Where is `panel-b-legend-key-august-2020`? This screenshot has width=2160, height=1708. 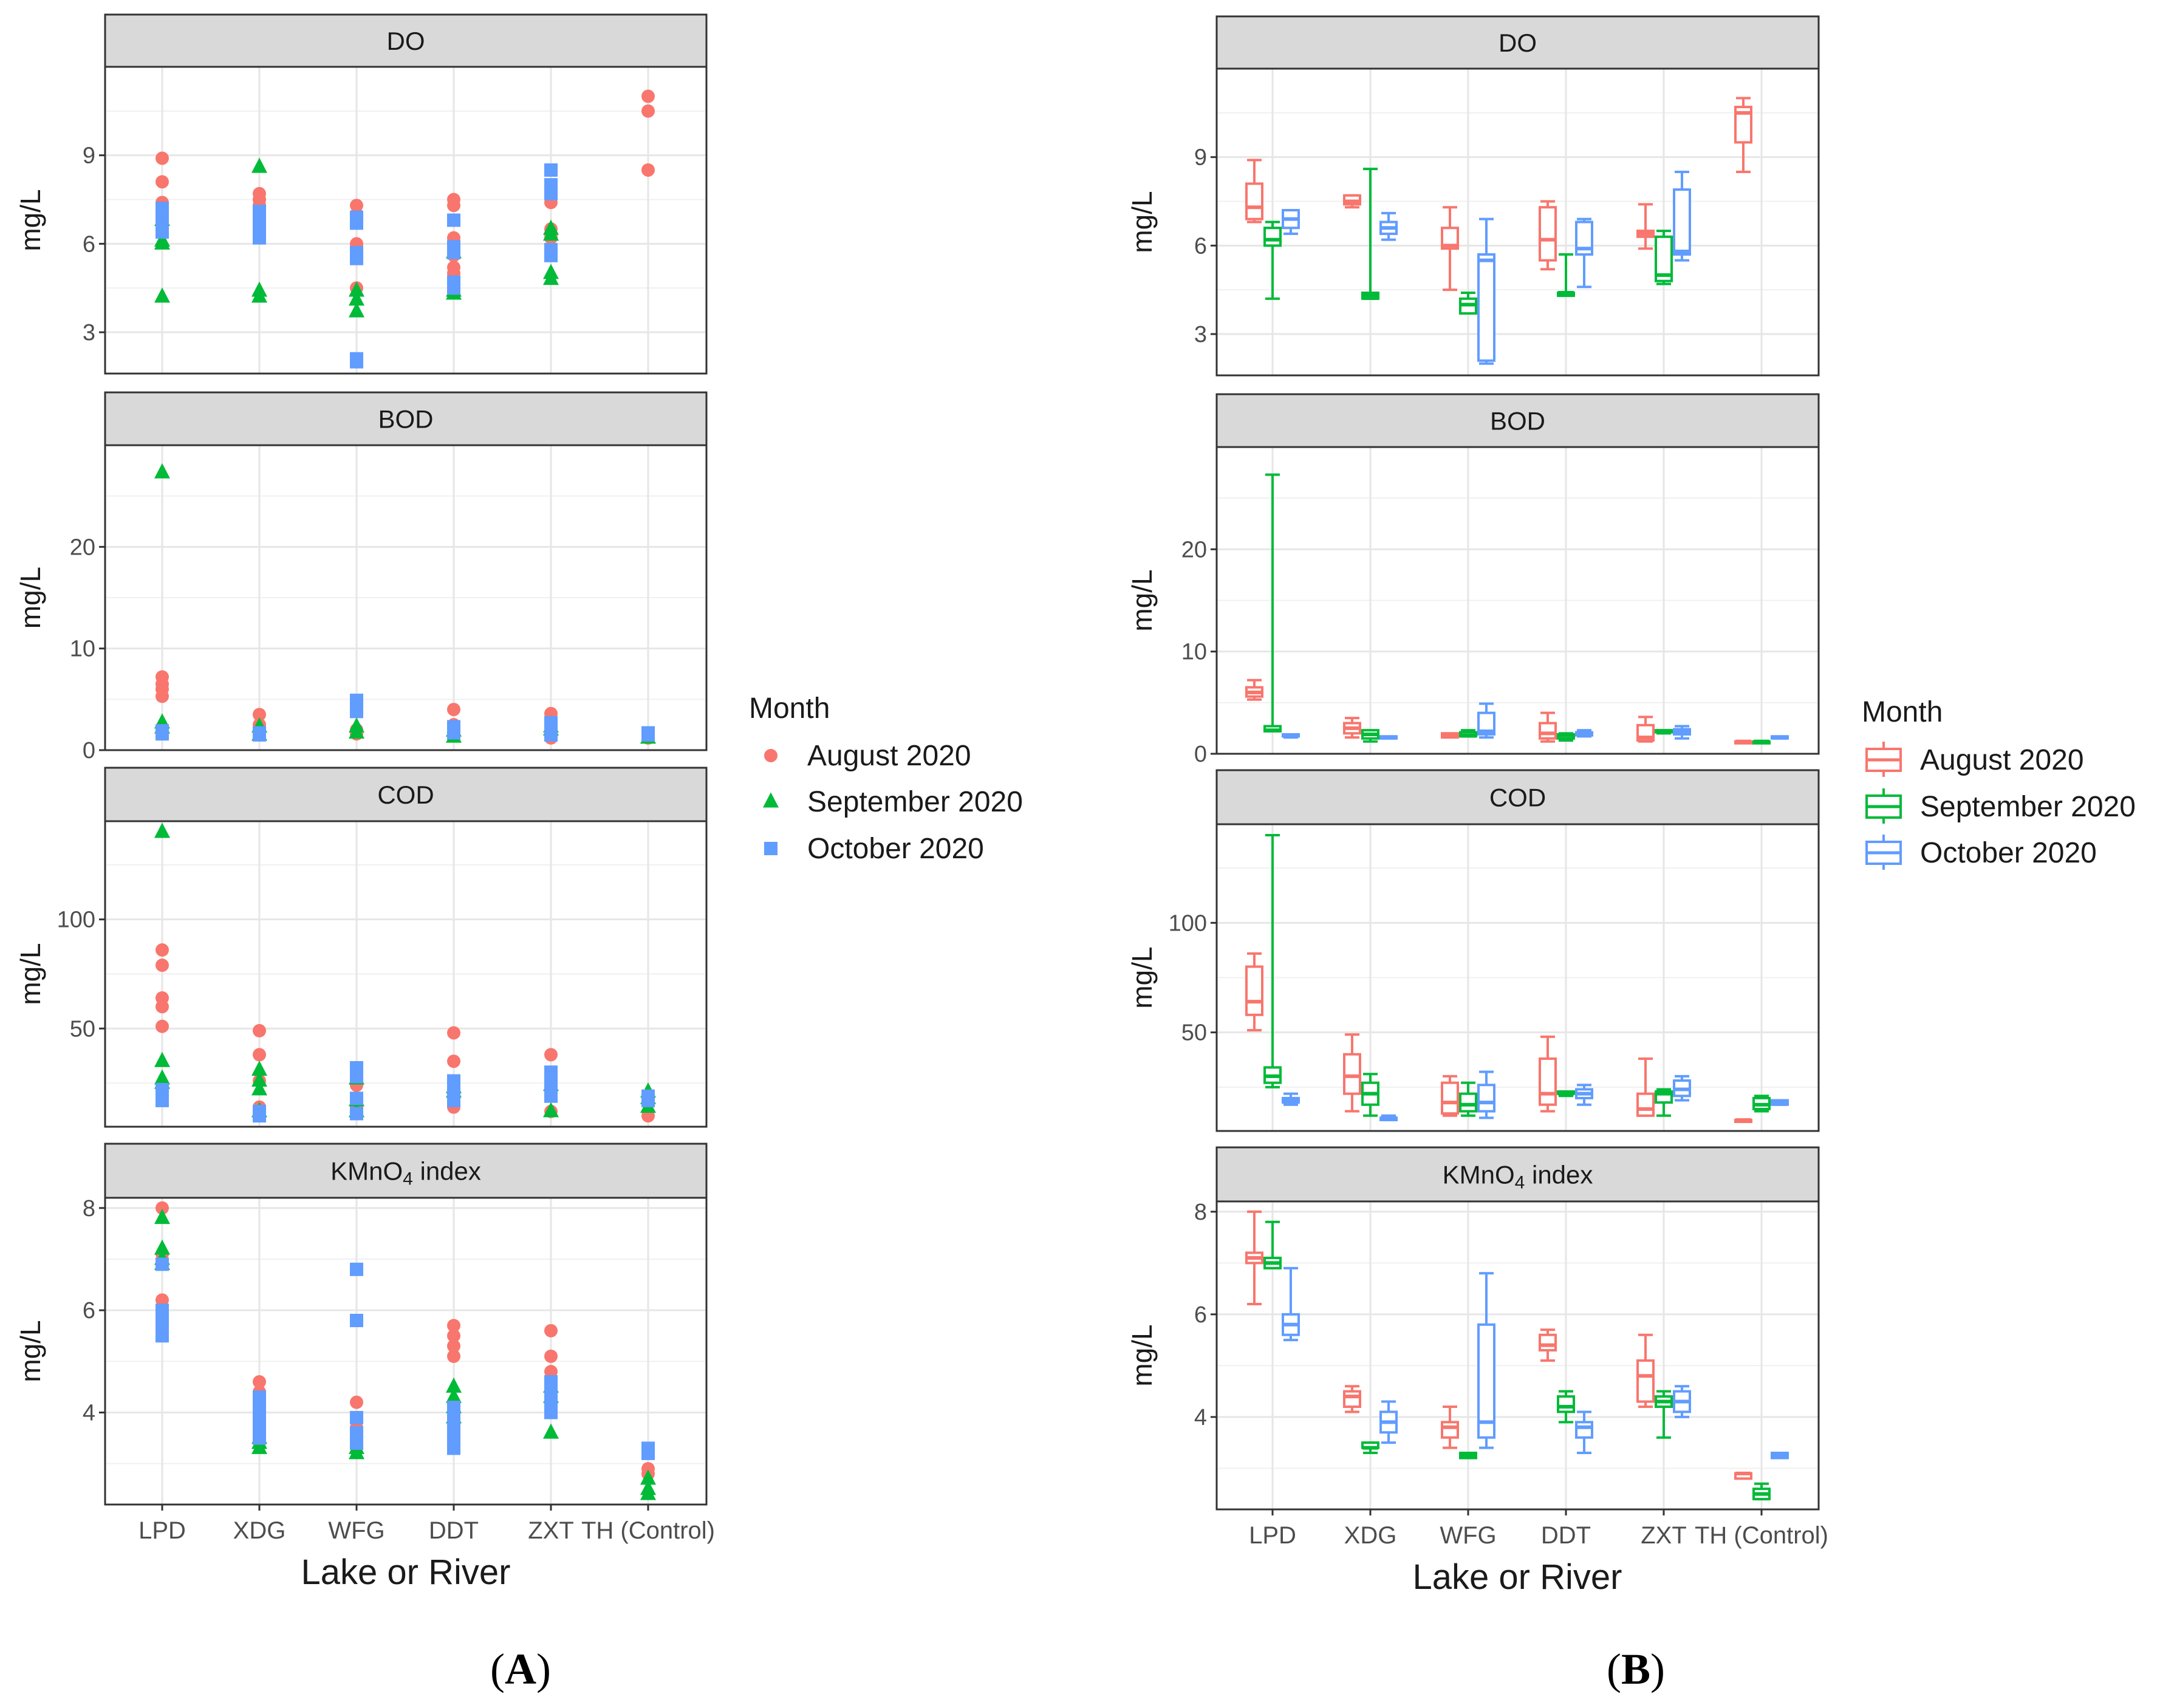
panel-b-legend-key-august-2020 is located at coordinates (1884, 760).